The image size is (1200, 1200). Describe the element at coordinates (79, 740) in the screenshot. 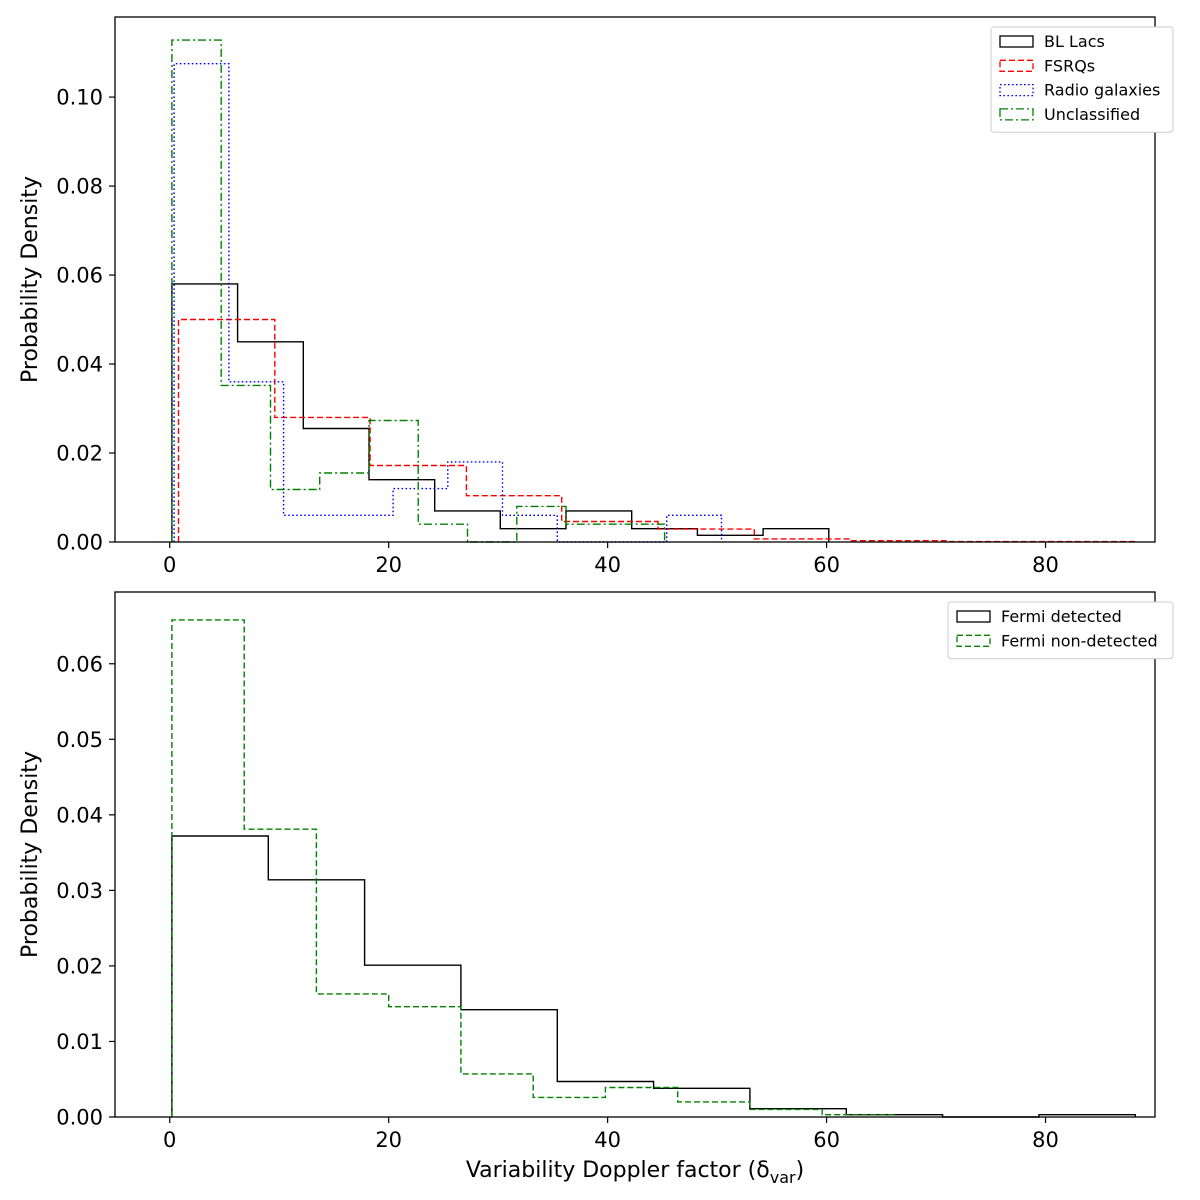

I see `y-tick-label: 0.05` at that location.